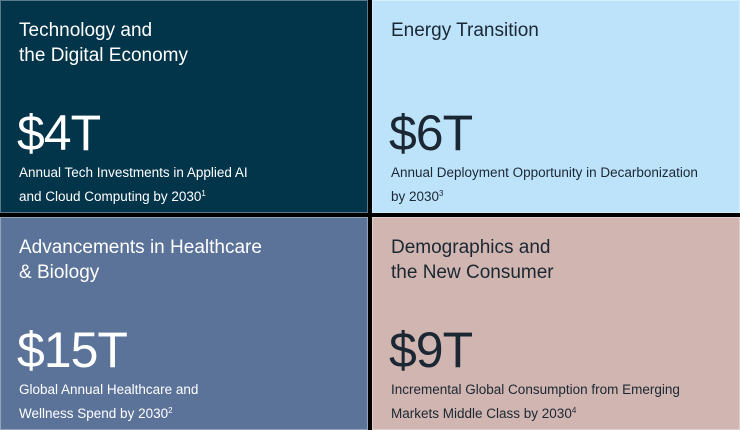  I want to click on panel-title: Demographics and the New Consumer, so click(472, 260).